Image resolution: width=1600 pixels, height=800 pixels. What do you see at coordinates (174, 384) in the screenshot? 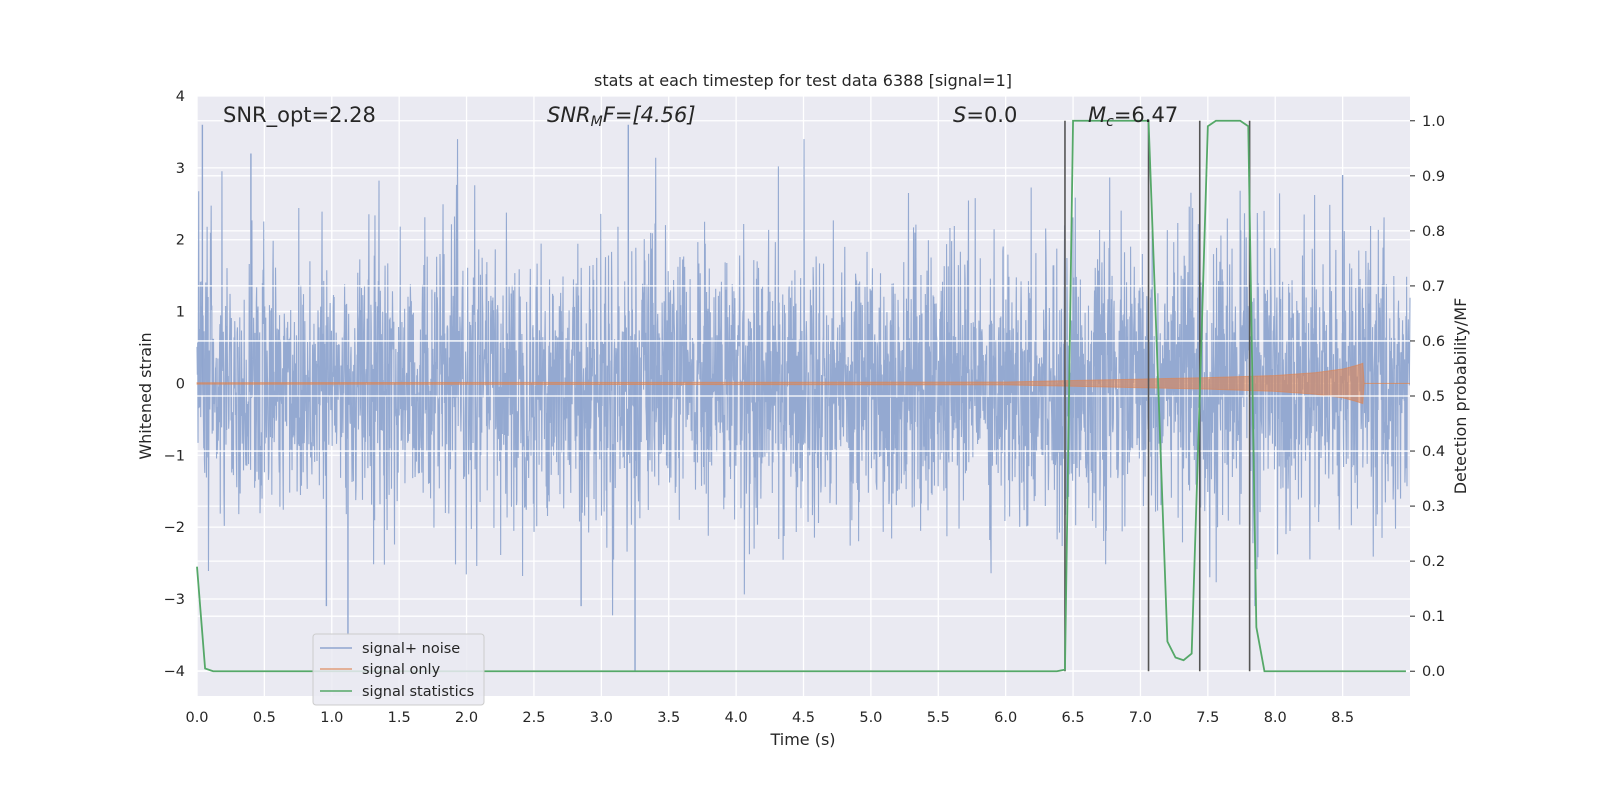
I see `y-tick-labels: 4 3 2 1 0 −1 −2 −3 −4` at bounding box center [174, 384].